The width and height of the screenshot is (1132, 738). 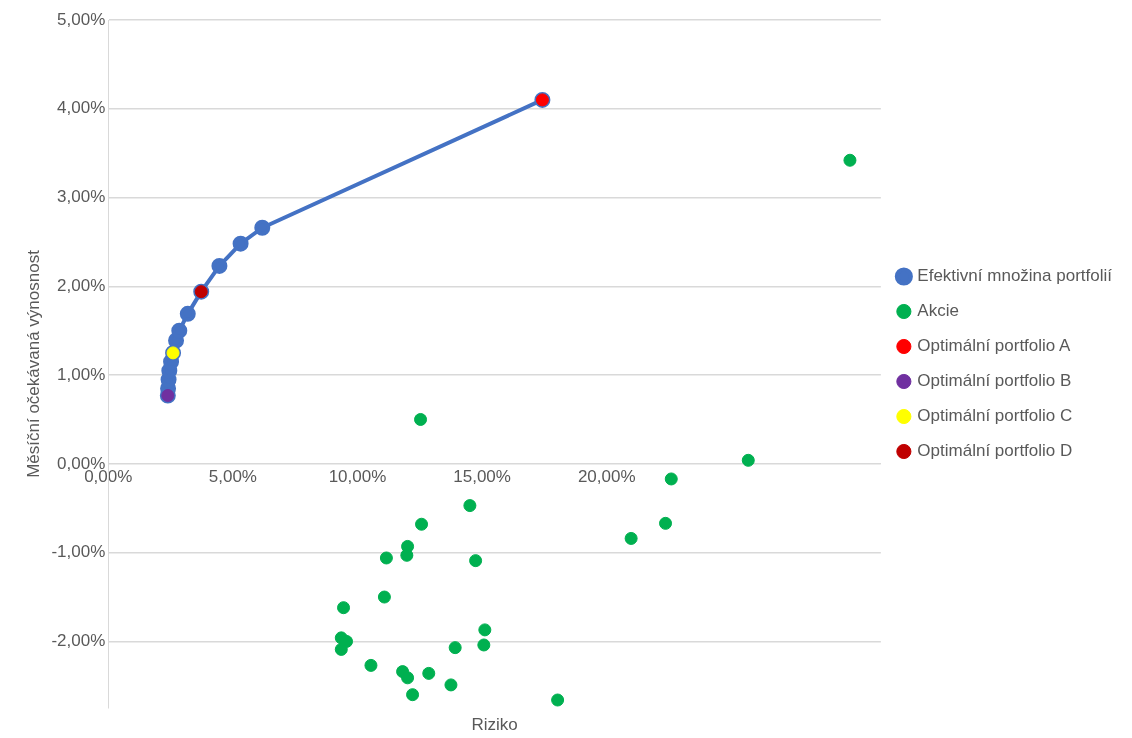 What do you see at coordinates (33, 363) in the screenshot?
I see `y-axis-title: Měsíční očekávaná výnosnost` at bounding box center [33, 363].